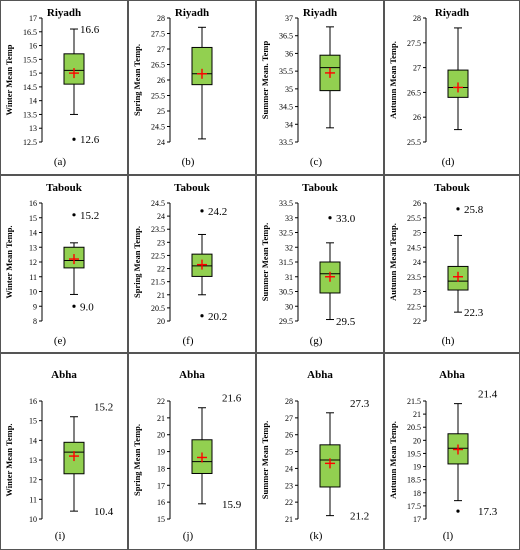  I want to click on y-tick-label: 22, so click(161, 269).